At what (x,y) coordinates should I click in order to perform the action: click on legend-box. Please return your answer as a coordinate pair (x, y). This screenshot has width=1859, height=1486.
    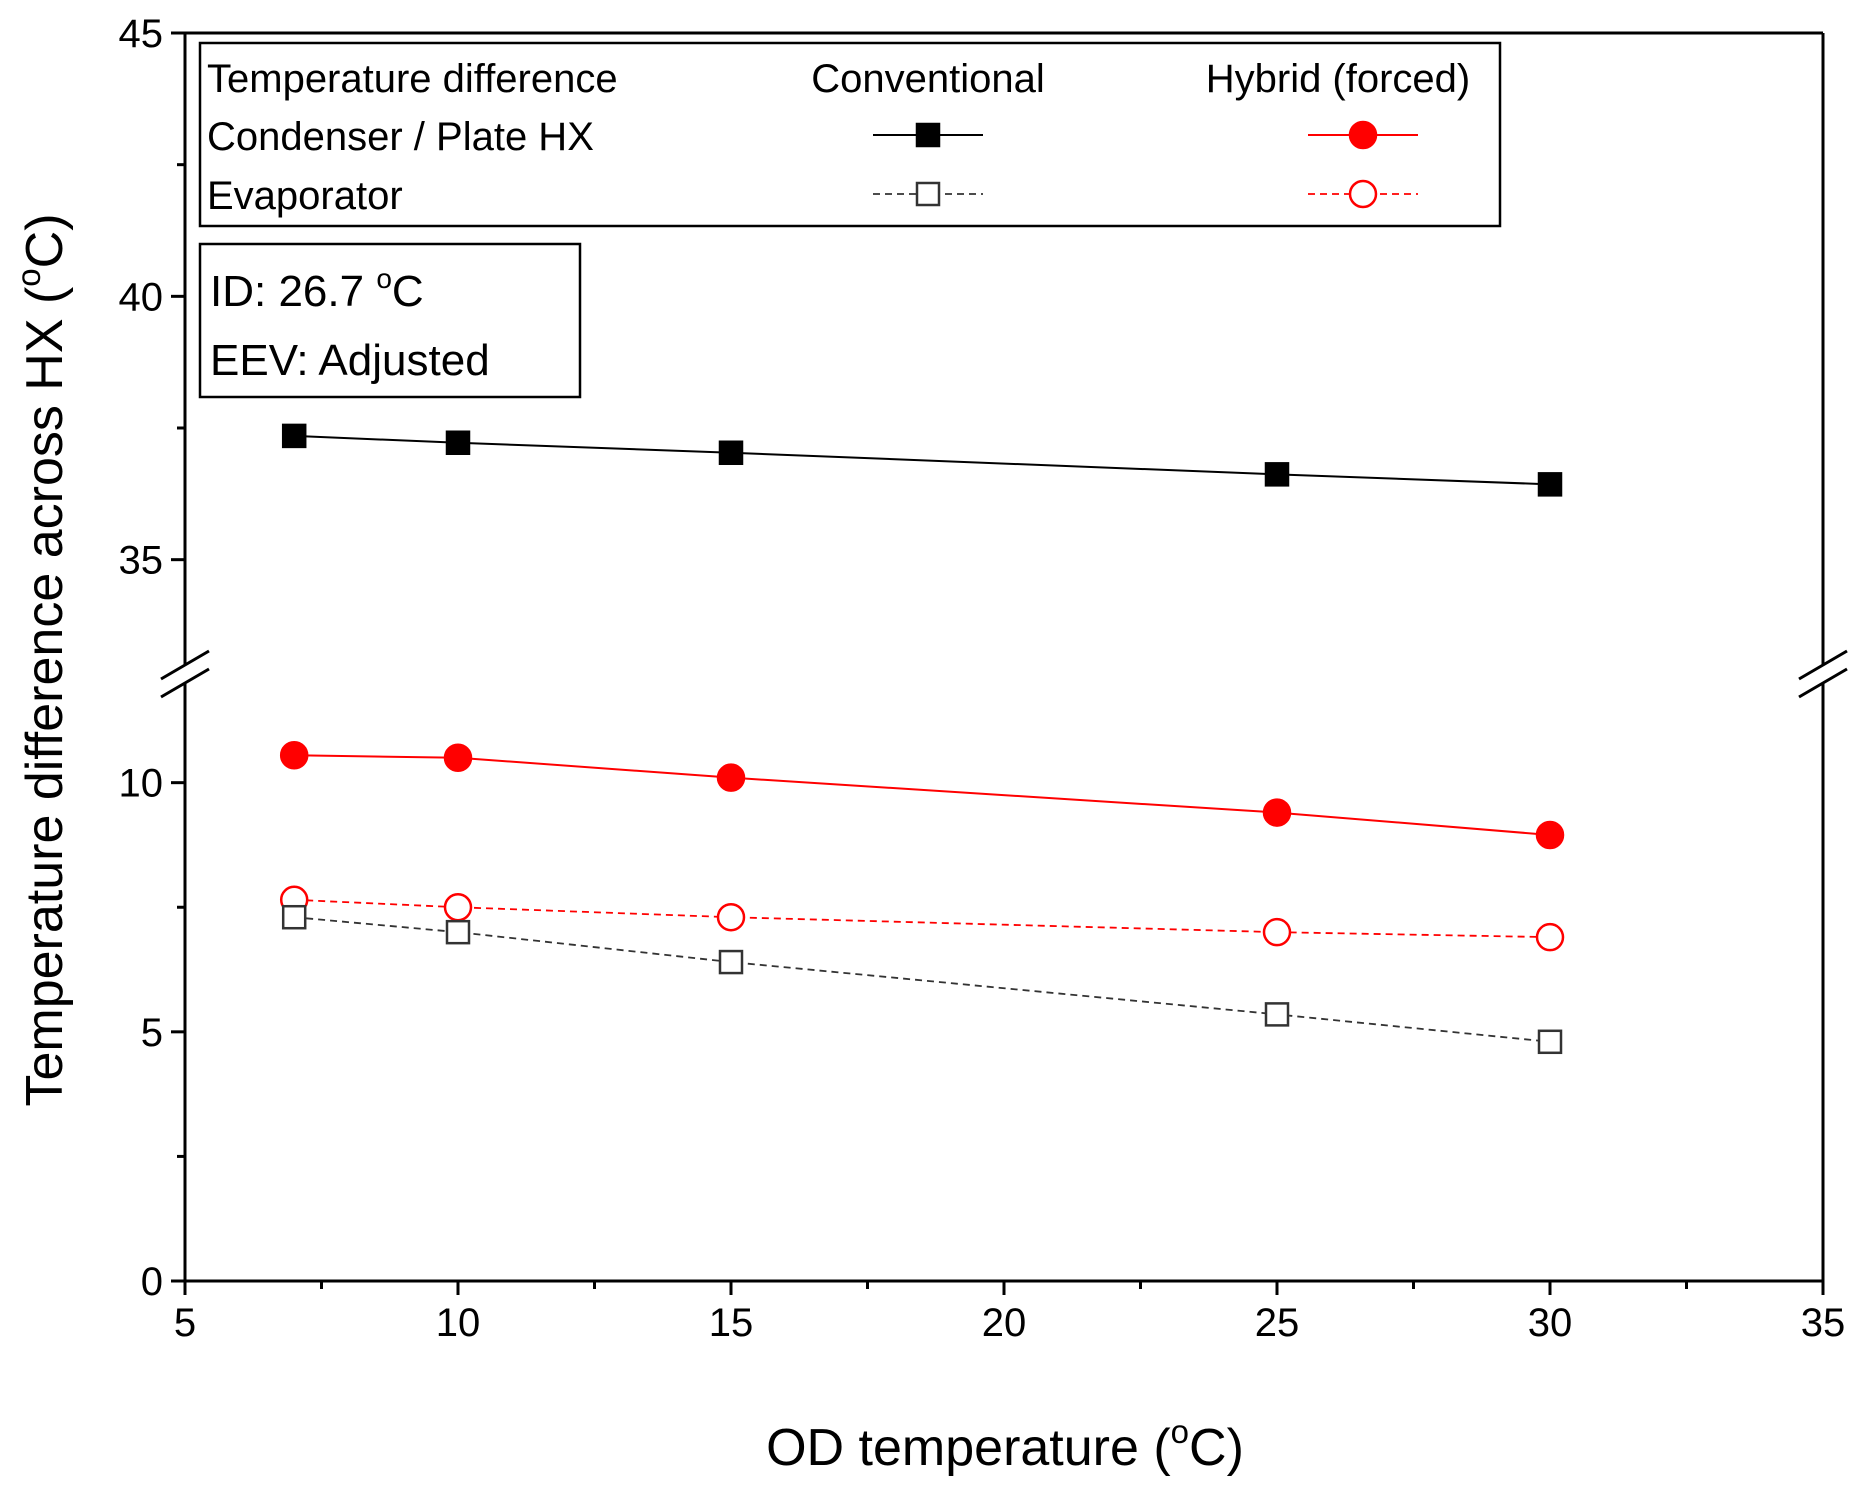
    Looking at the image, I should click on (850, 134).